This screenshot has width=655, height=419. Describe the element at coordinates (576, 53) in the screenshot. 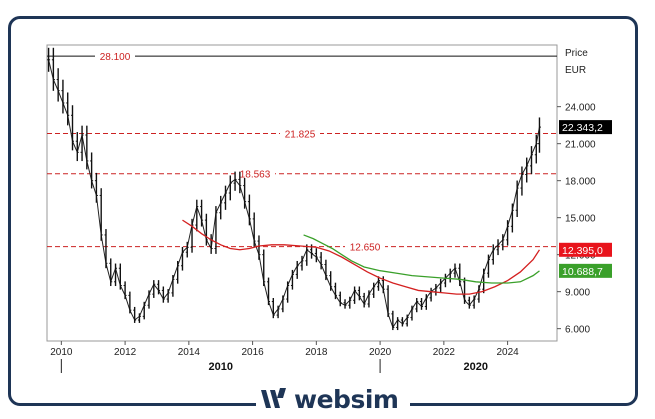

I see `y-axis-price-label: Price` at that location.